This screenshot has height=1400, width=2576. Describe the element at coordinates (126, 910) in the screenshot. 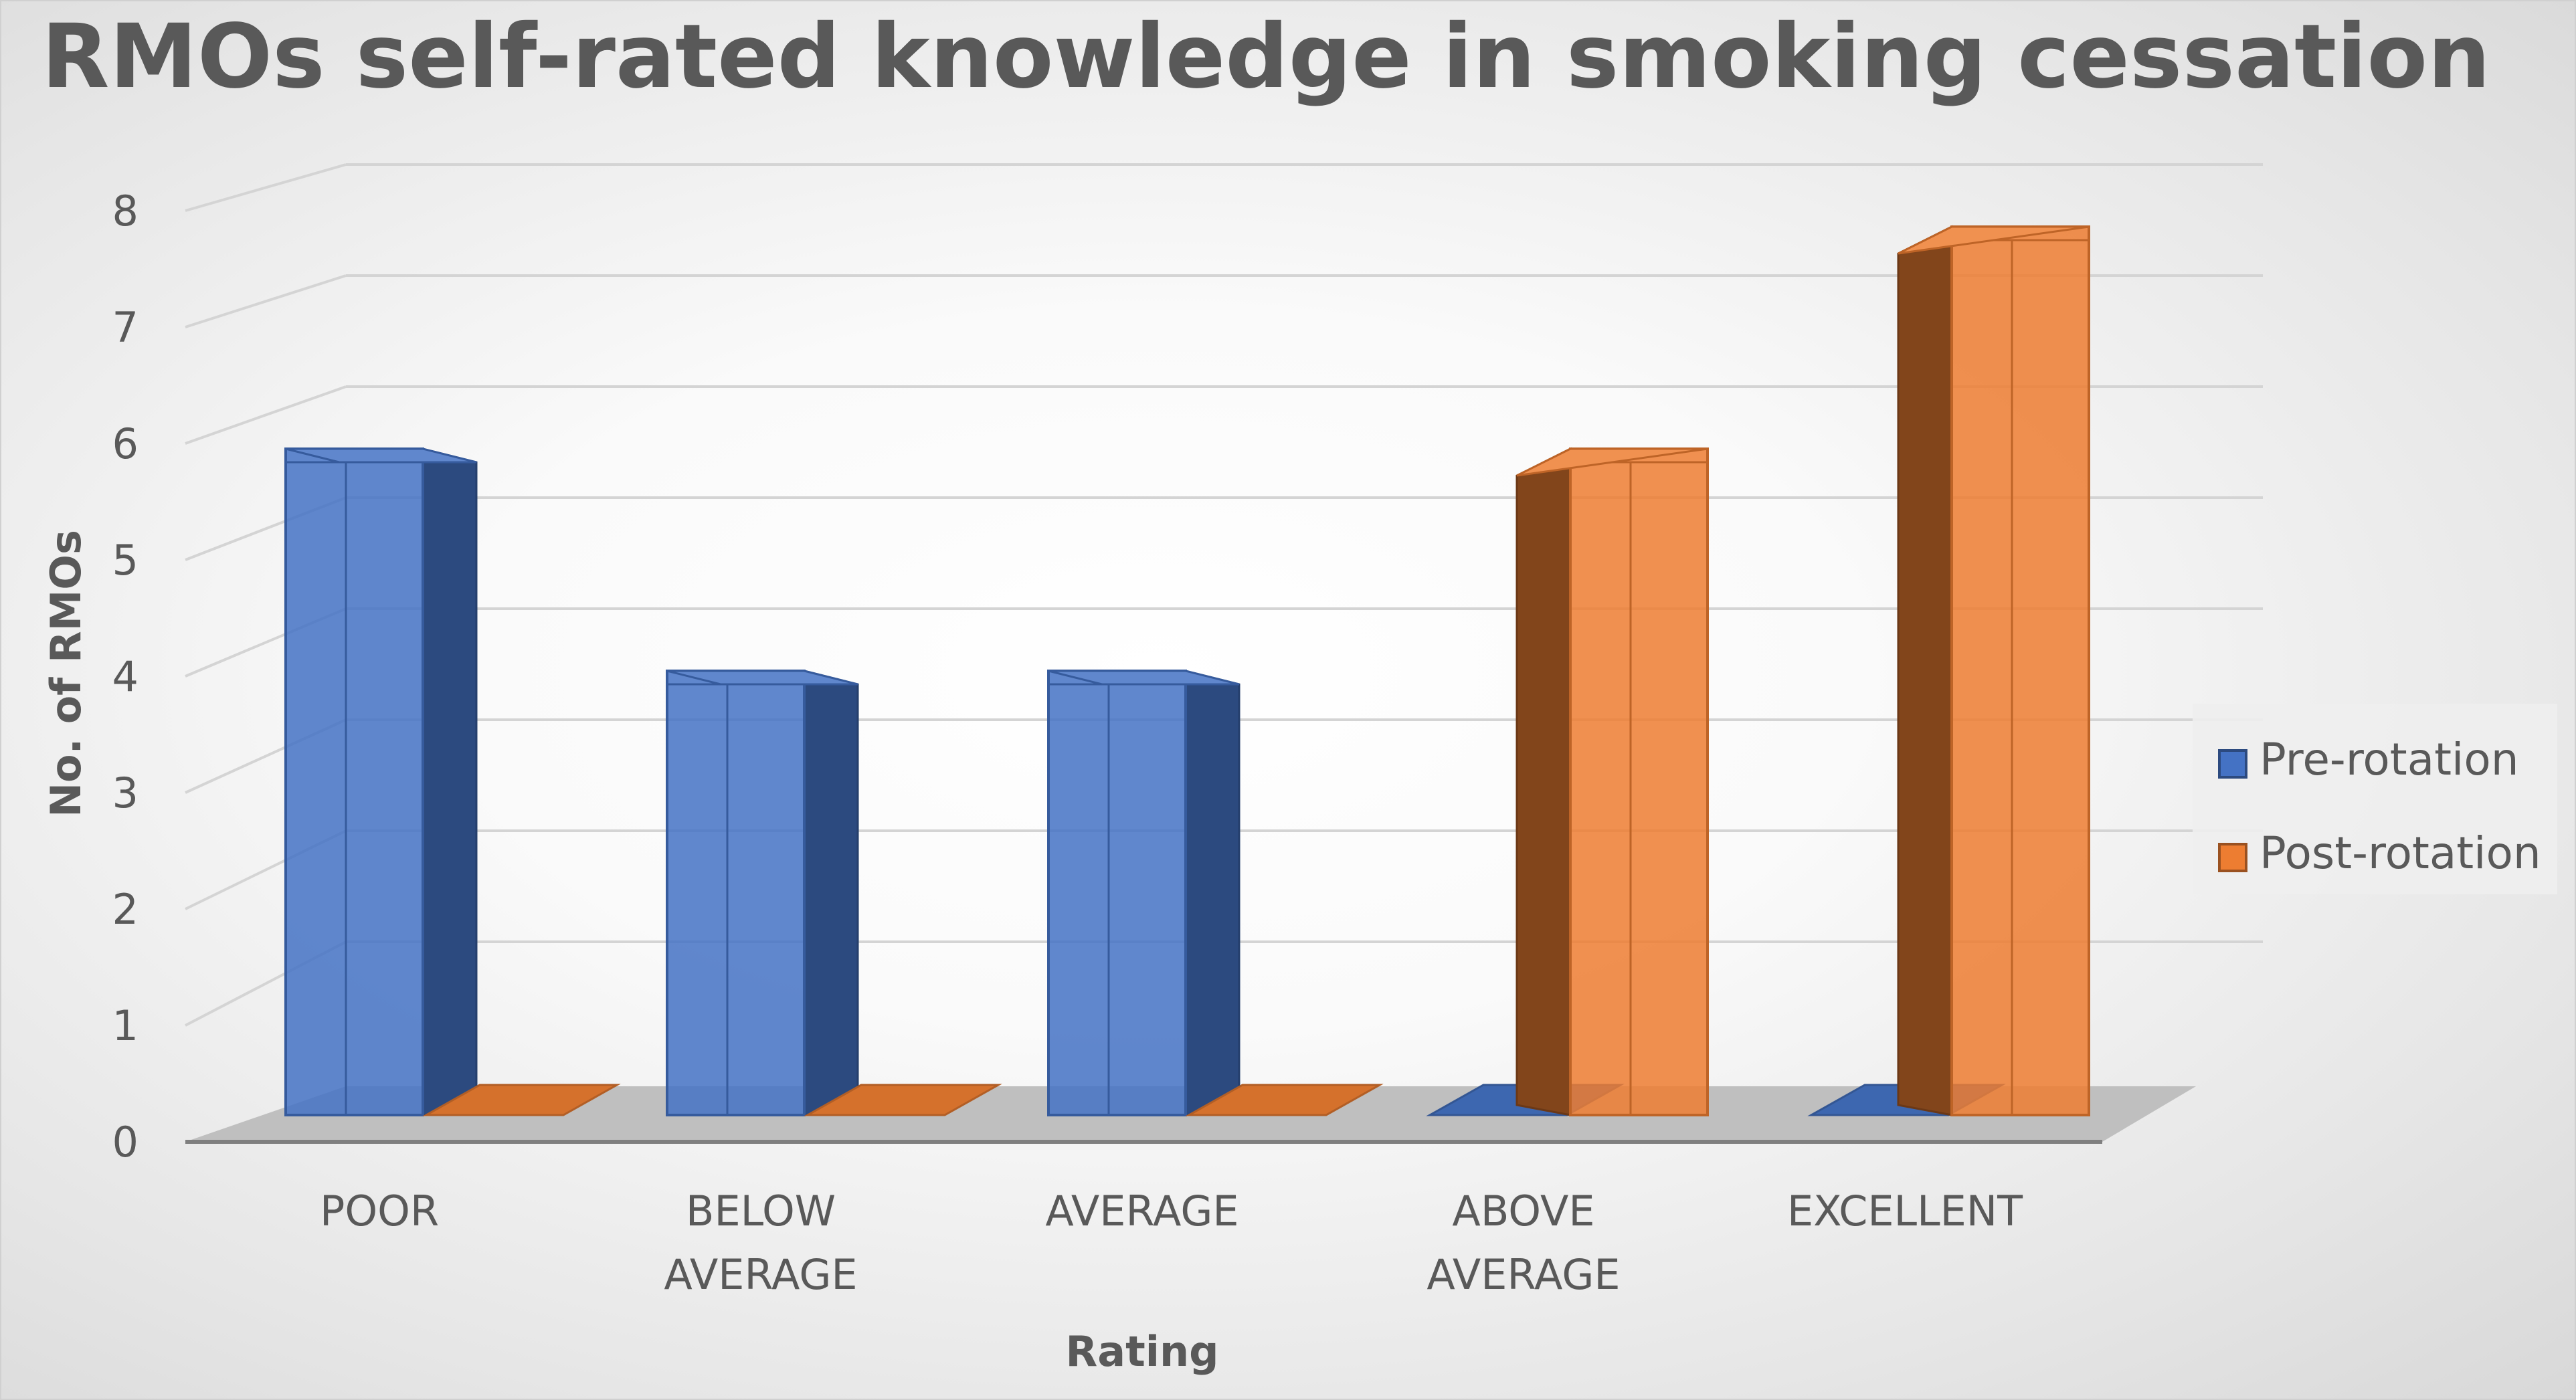

I see `y-tick-label: 2` at that location.